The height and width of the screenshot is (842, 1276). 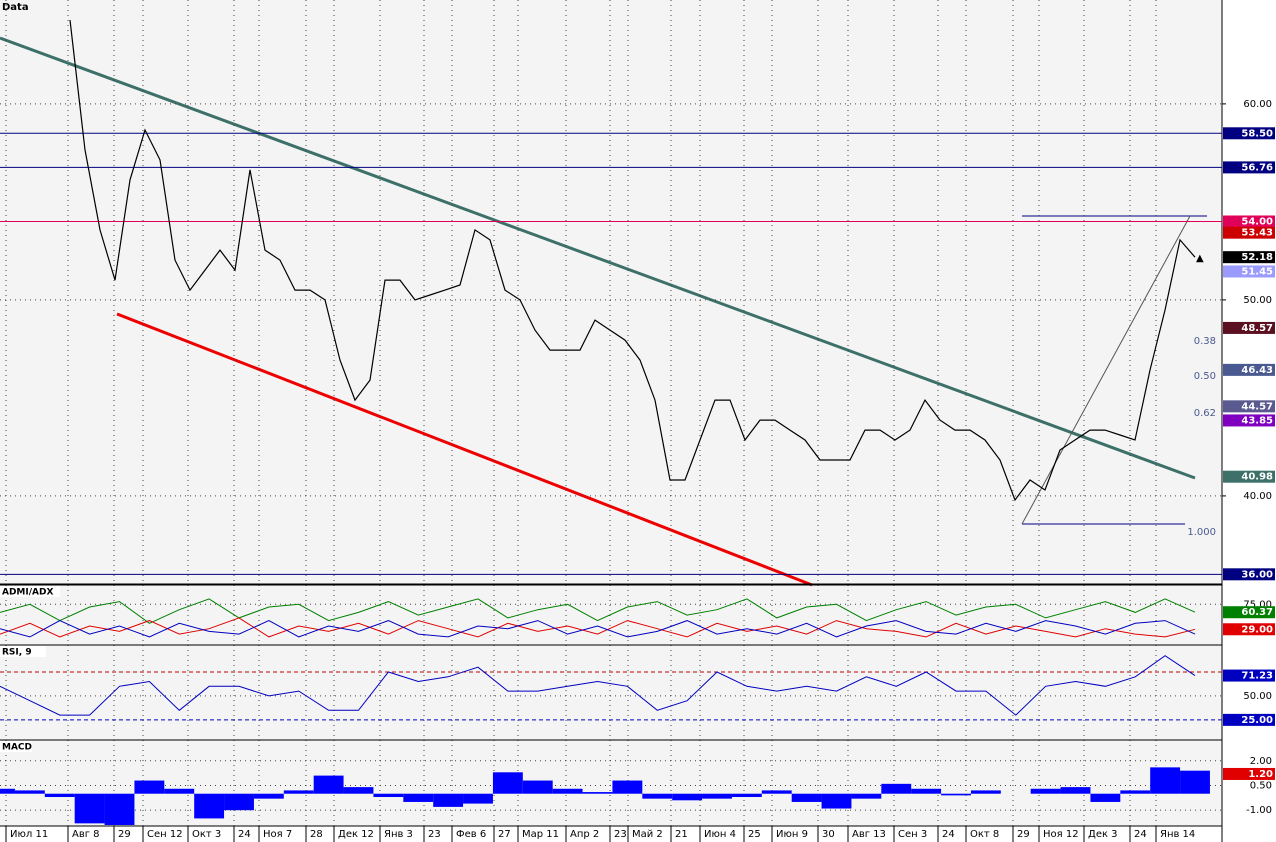 What do you see at coordinates (27, 593) in the screenshot?
I see `panel-title: ADMI/ADX` at bounding box center [27, 593].